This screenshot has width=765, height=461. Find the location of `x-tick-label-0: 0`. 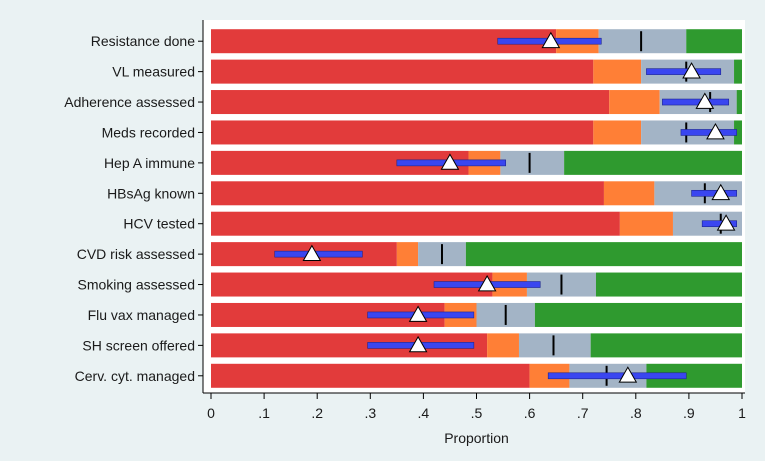

x-tick-label-0: 0 is located at coordinates (211, 413).